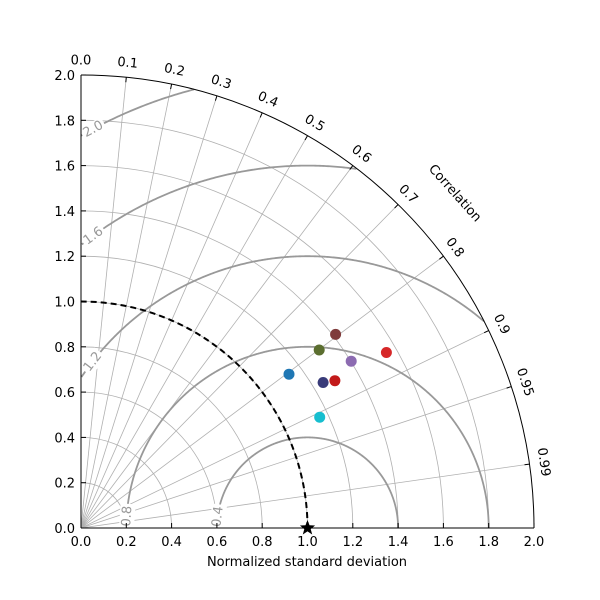 This screenshot has height=600, width=600. What do you see at coordinates (81, 542) in the screenshot?
I see `x-tick-label: 0.0` at bounding box center [81, 542].